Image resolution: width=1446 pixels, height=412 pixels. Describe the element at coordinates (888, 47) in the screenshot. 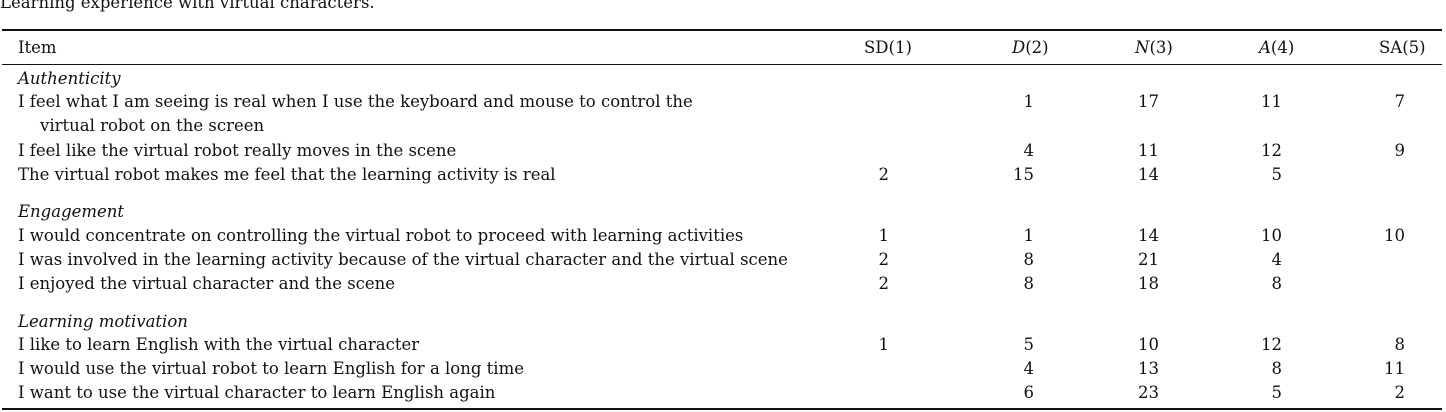

I see `header-sd: SD(1)` at that location.